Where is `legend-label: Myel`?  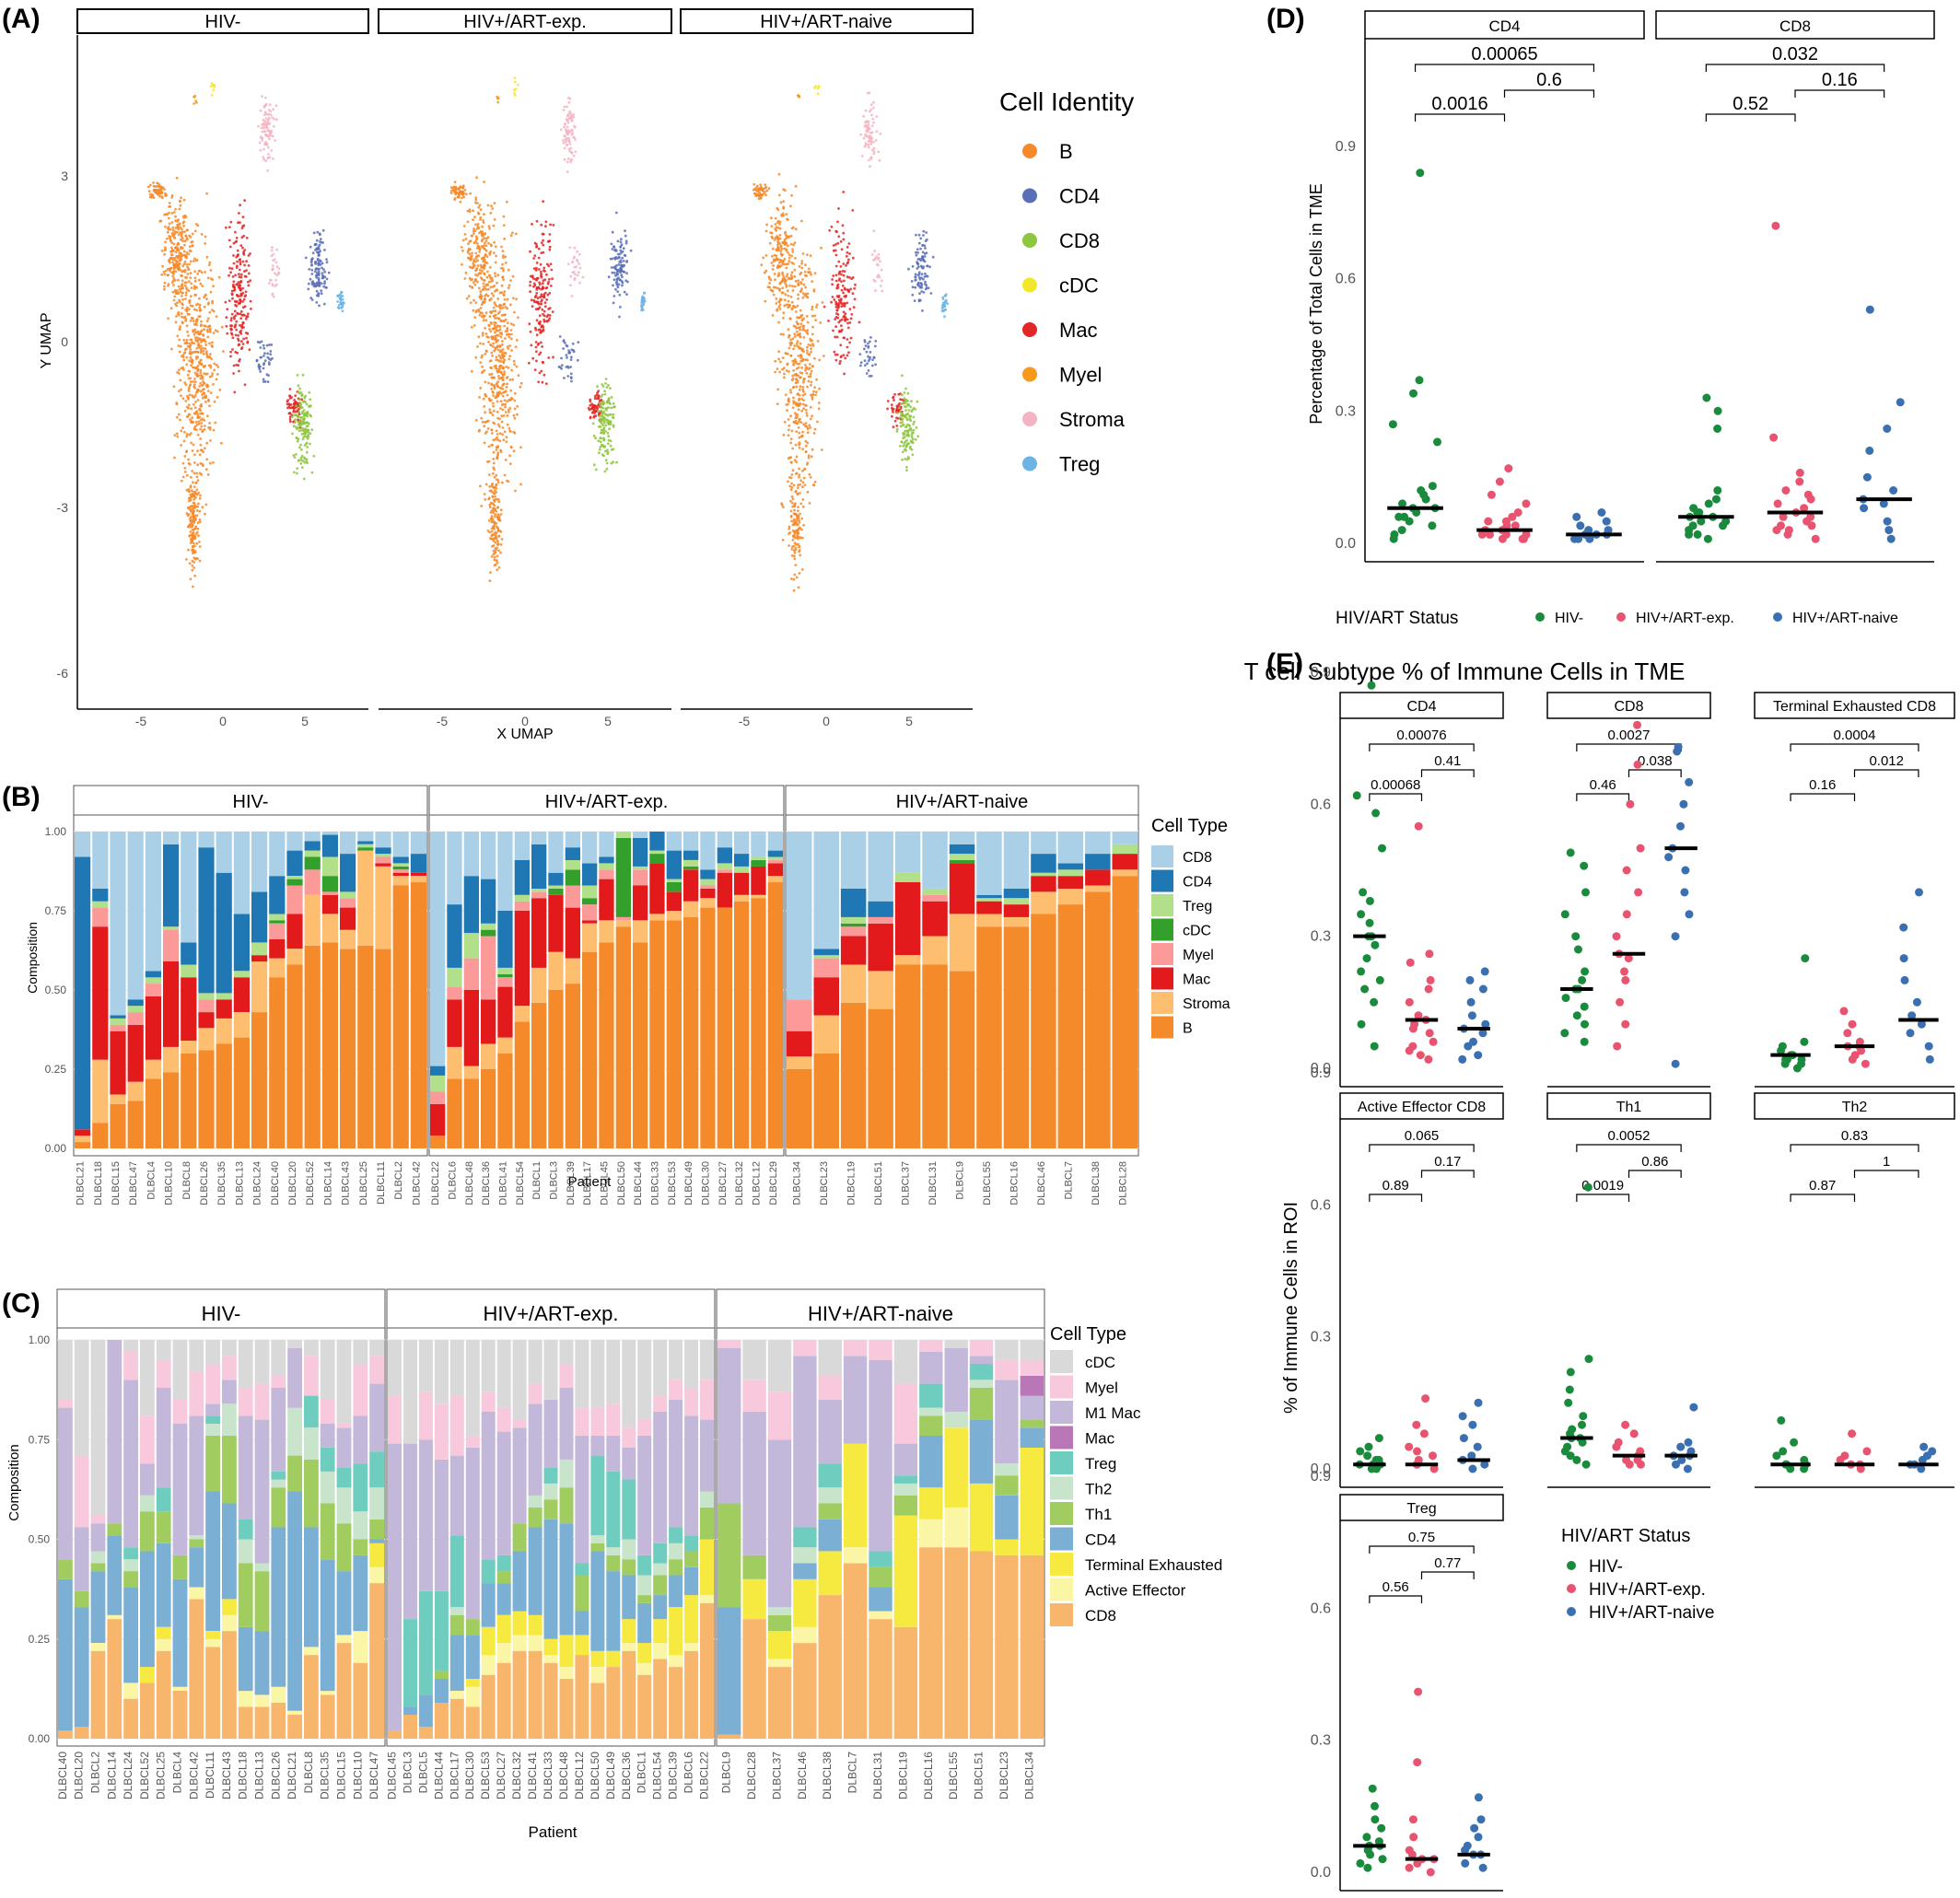
legend-label: Myel is located at coordinates (1080, 375).